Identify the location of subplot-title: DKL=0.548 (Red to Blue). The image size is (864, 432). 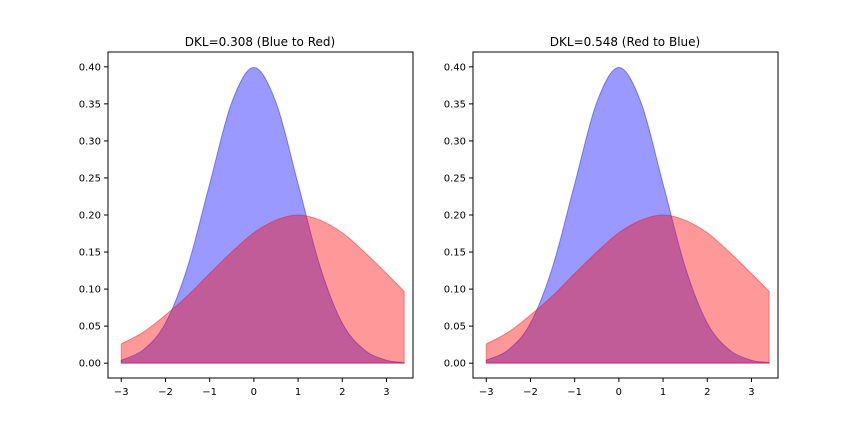
(625, 42).